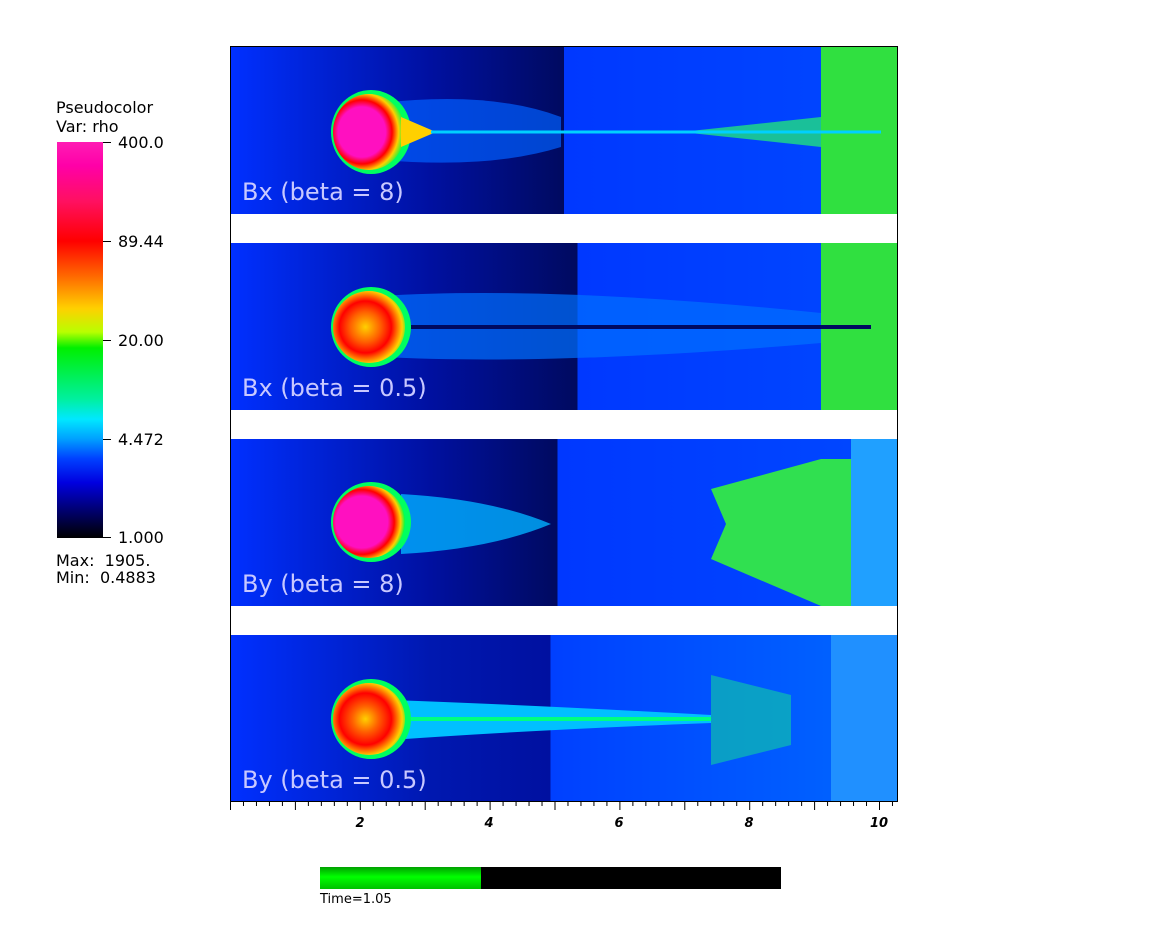 Image resolution: width=1149 pixels, height=943 pixels. What do you see at coordinates (550, 878) in the screenshot?
I see `time-progress-bar` at bounding box center [550, 878].